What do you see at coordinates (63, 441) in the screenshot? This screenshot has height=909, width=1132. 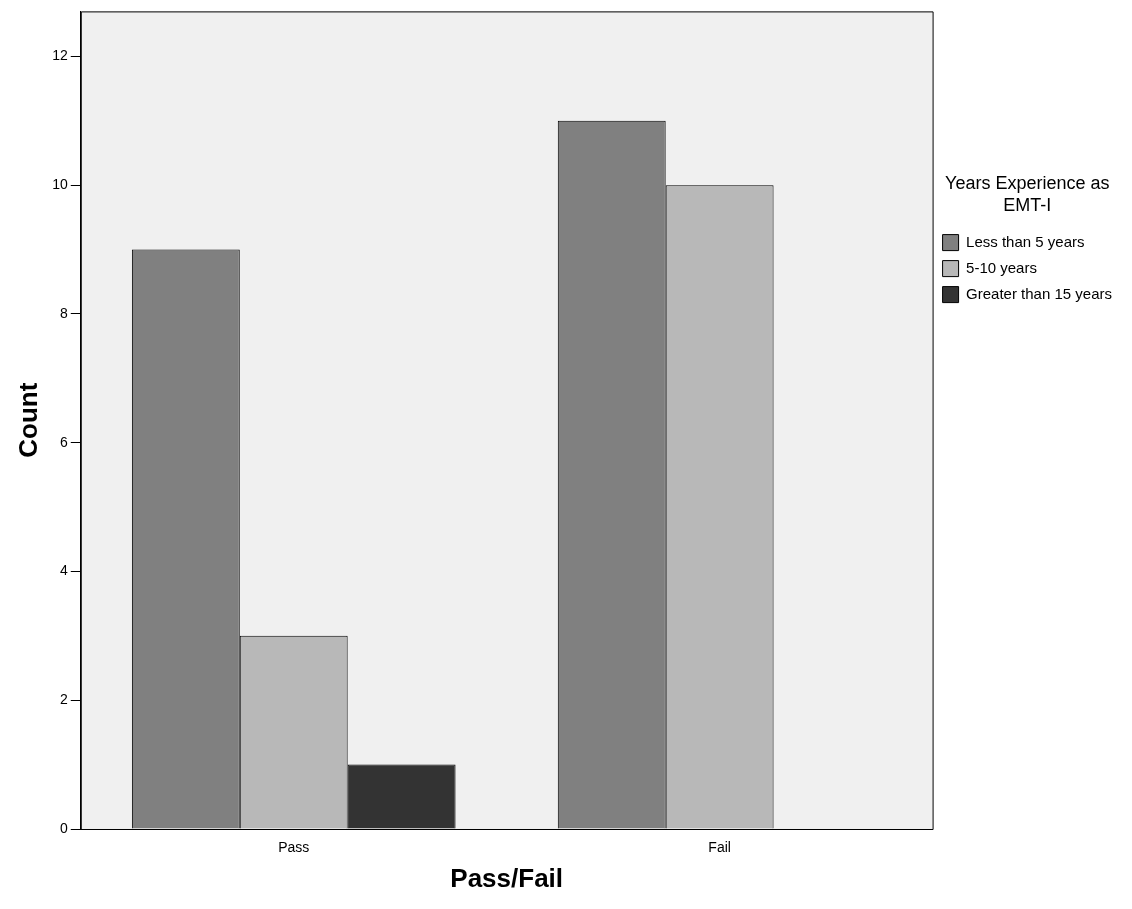 I see `y-tick-label: 6` at bounding box center [63, 441].